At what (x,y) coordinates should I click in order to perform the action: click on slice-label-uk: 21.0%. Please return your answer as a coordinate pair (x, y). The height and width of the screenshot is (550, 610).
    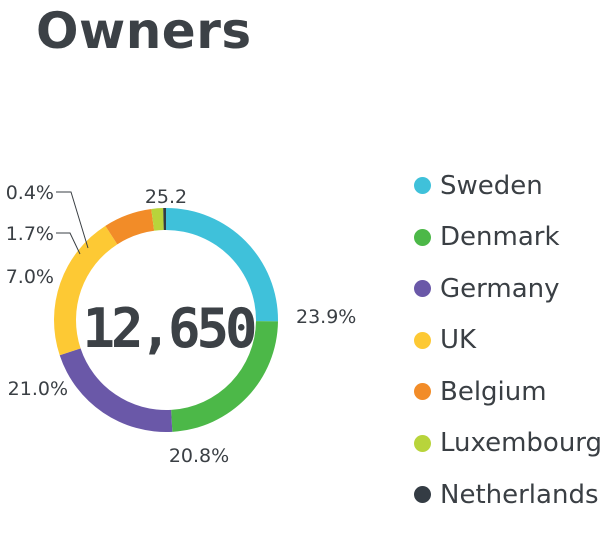
    Looking at the image, I should click on (38, 389).